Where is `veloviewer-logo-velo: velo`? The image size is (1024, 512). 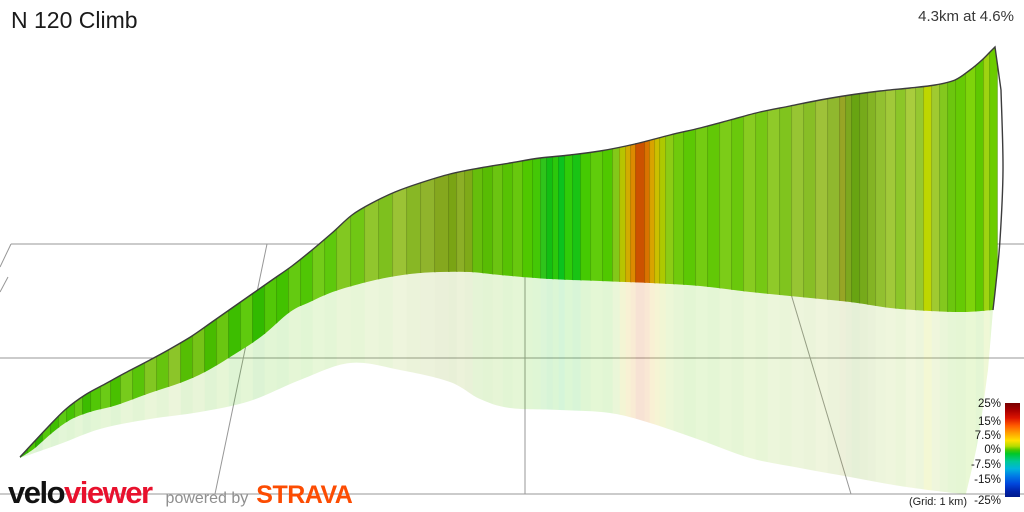 veloviewer-logo-velo: velo is located at coordinates (37, 492).